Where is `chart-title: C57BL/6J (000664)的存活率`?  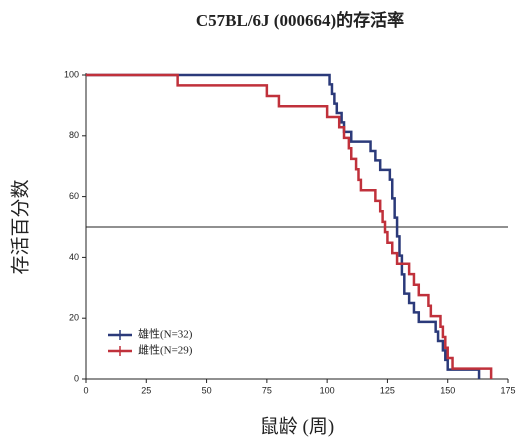
chart-title: C57BL/6J (000664)的存活率 is located at coordinates (300, 20).